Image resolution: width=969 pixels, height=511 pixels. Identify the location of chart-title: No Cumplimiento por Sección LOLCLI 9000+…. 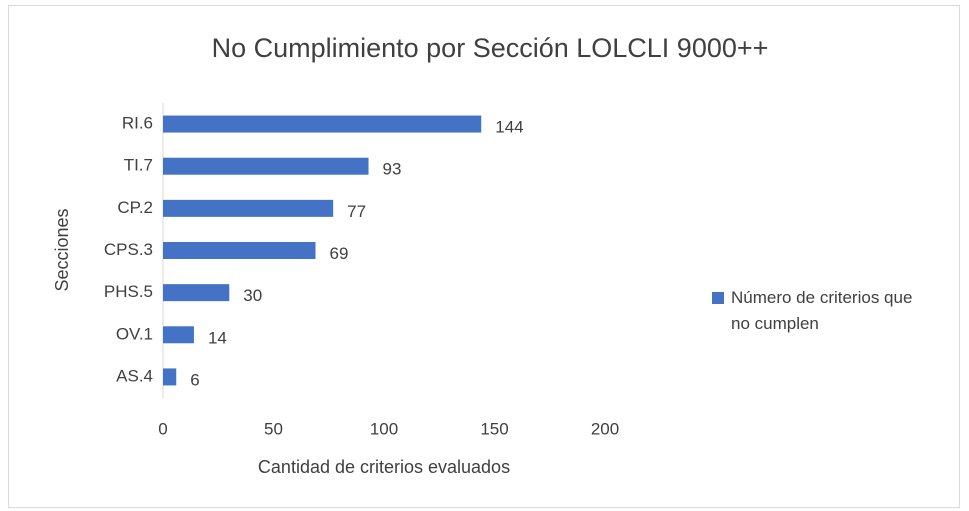
(490, 48).